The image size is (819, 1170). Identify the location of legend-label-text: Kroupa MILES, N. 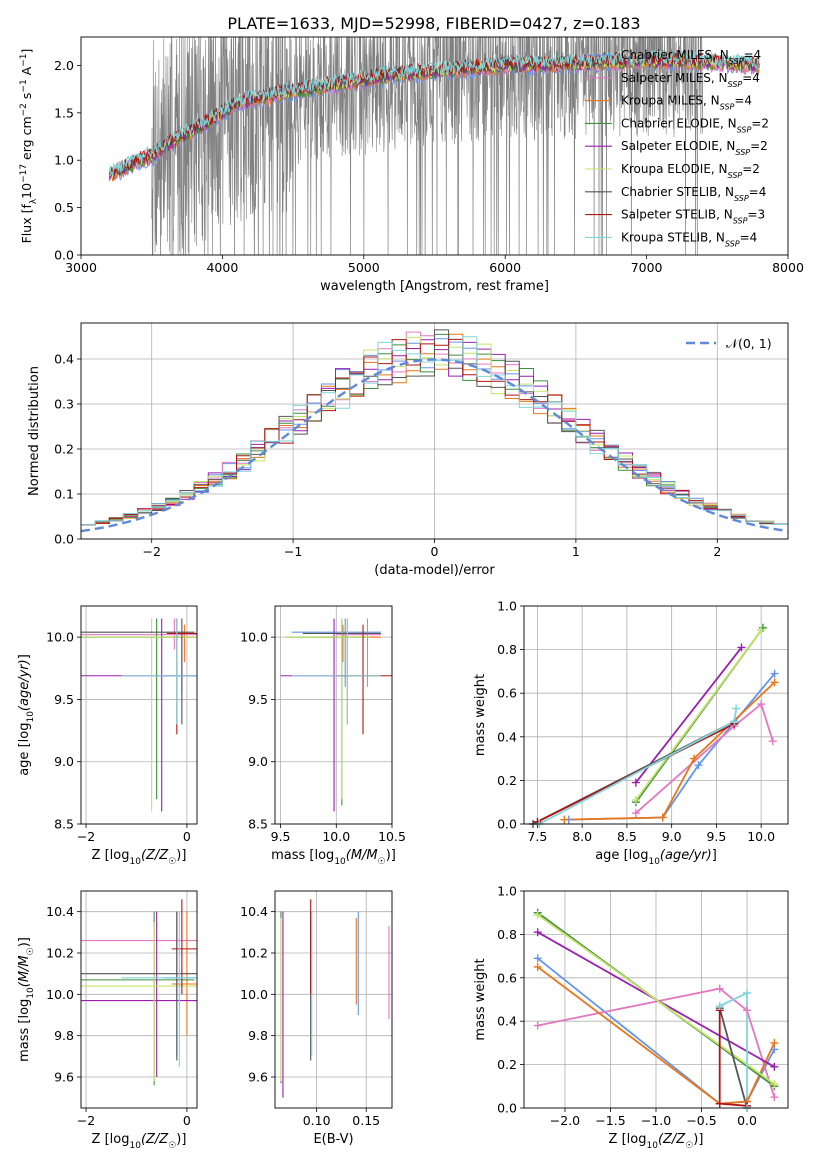
(670, 101).